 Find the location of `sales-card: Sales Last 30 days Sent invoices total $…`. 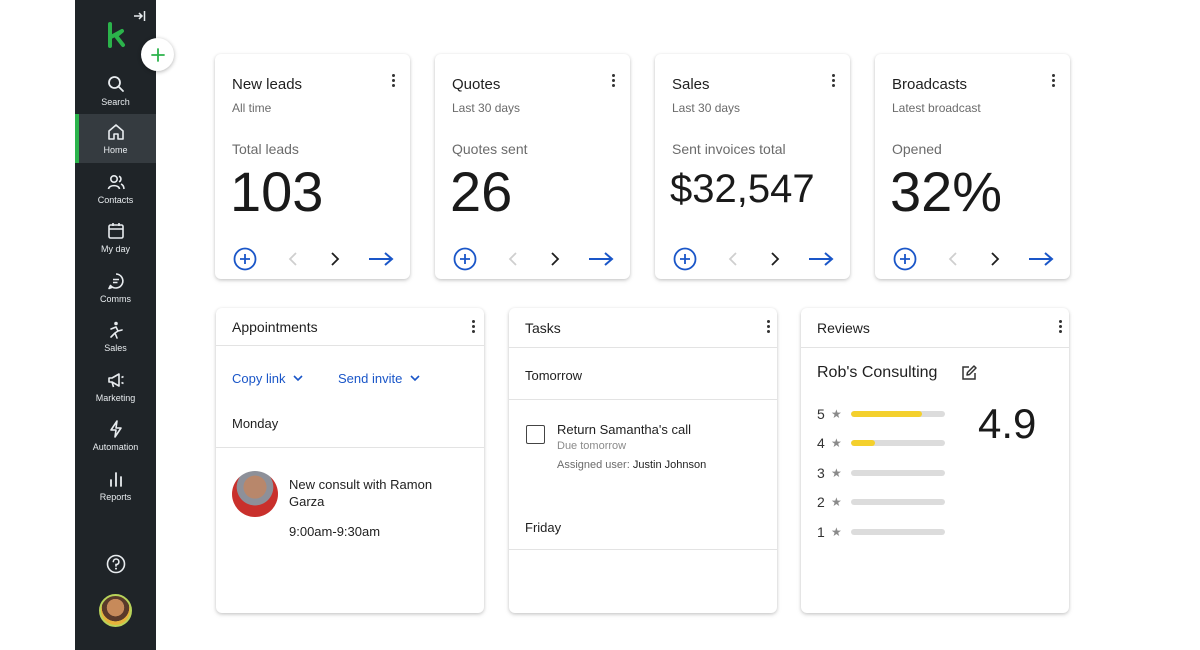

sales-card: Sales Last 30 days Sent invoices total $… is located at coordinates (752, 166).